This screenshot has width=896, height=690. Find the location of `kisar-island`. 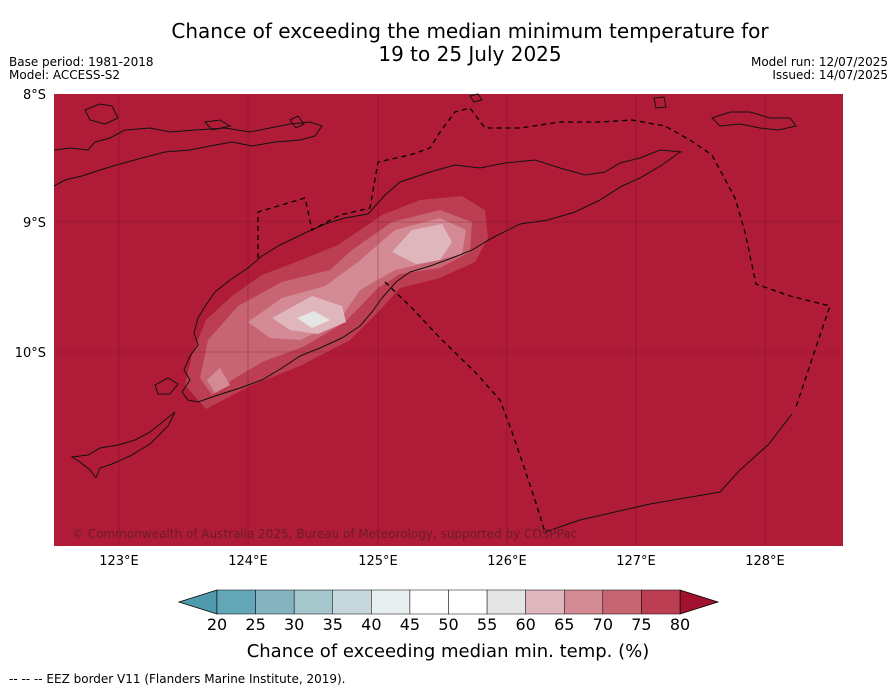

kisar-island is located at coordinates (660, 102).